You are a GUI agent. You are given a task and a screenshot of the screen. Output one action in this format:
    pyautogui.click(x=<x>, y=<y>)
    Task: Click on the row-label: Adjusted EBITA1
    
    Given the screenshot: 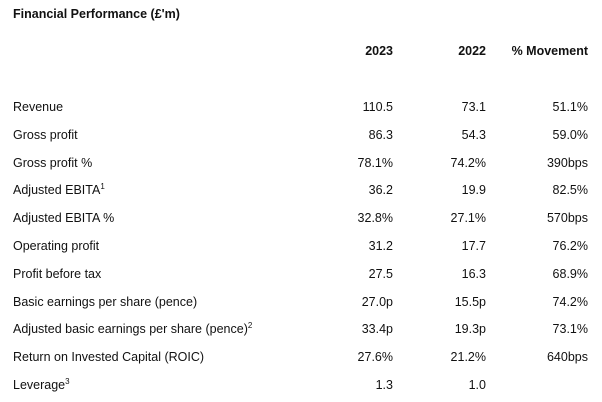 What is the action you would take?
    pyautogui.click(x=59, y=190)
    